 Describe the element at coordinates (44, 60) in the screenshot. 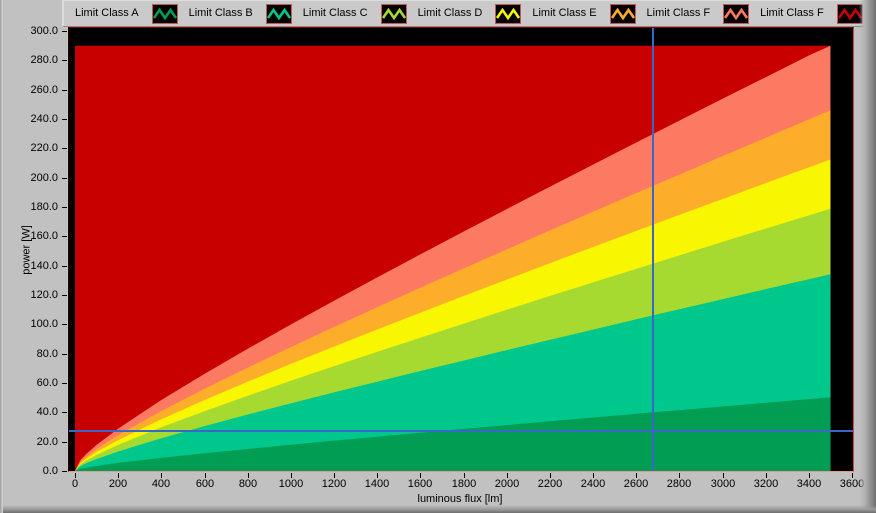

I see `y-tick-label: 280.0` at that location.